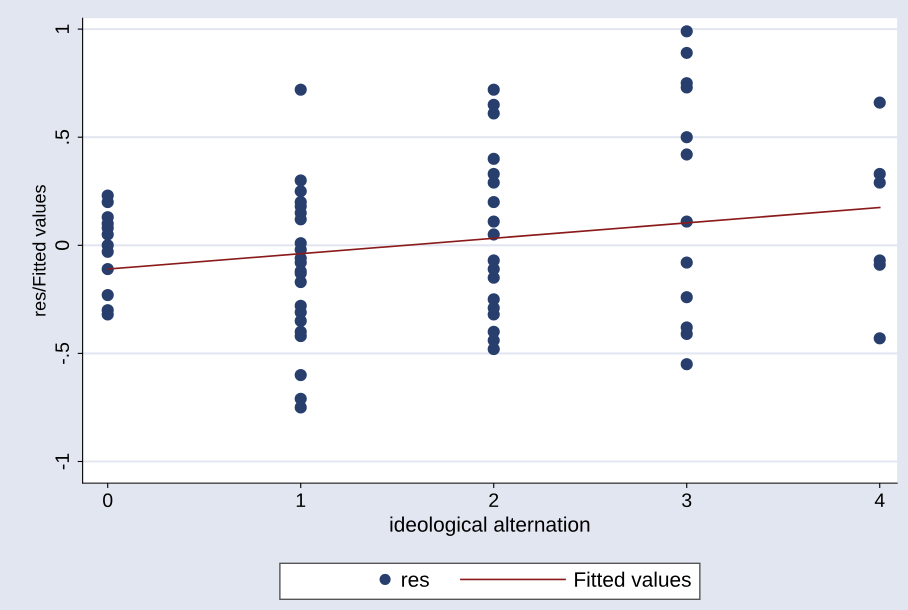 This screenshot has height=610, width=908. What do you see at coordinates (687, 500) in the screenshot?
I see `x-tick-label: 3` at bounding box center [687, 500].